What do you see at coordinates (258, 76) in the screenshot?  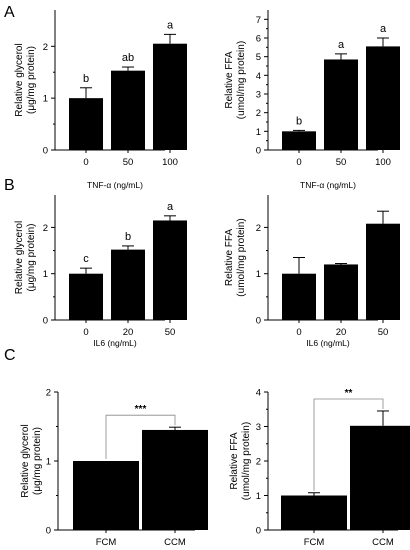 I see `y-tick-label-a-right-4: 4` at bounding box center [258, 76].